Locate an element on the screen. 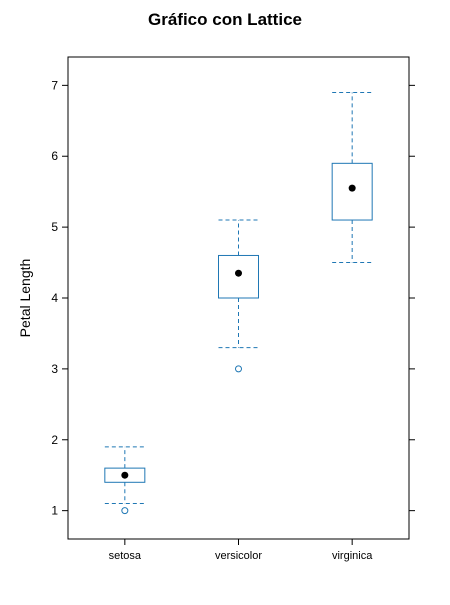 This screenshot has width=450, height=605. box-setosa is located at coordinates (125, 475).